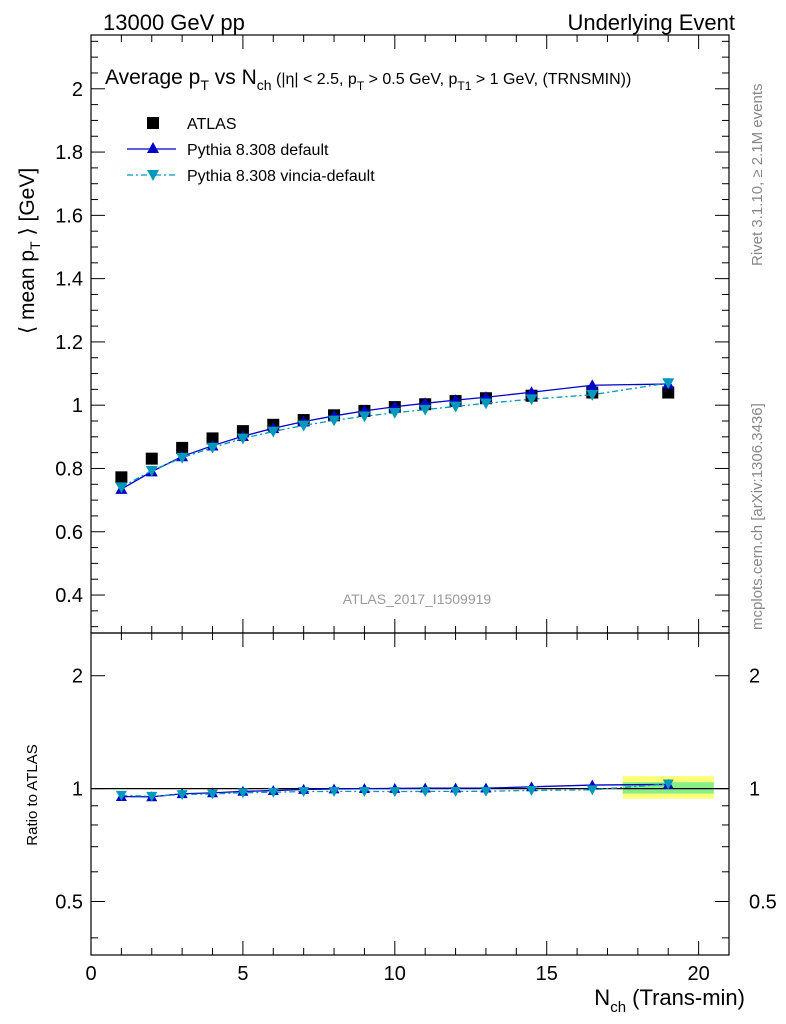  I want to click on ratio-y-tick-label-left: 1, so click(77, 790).